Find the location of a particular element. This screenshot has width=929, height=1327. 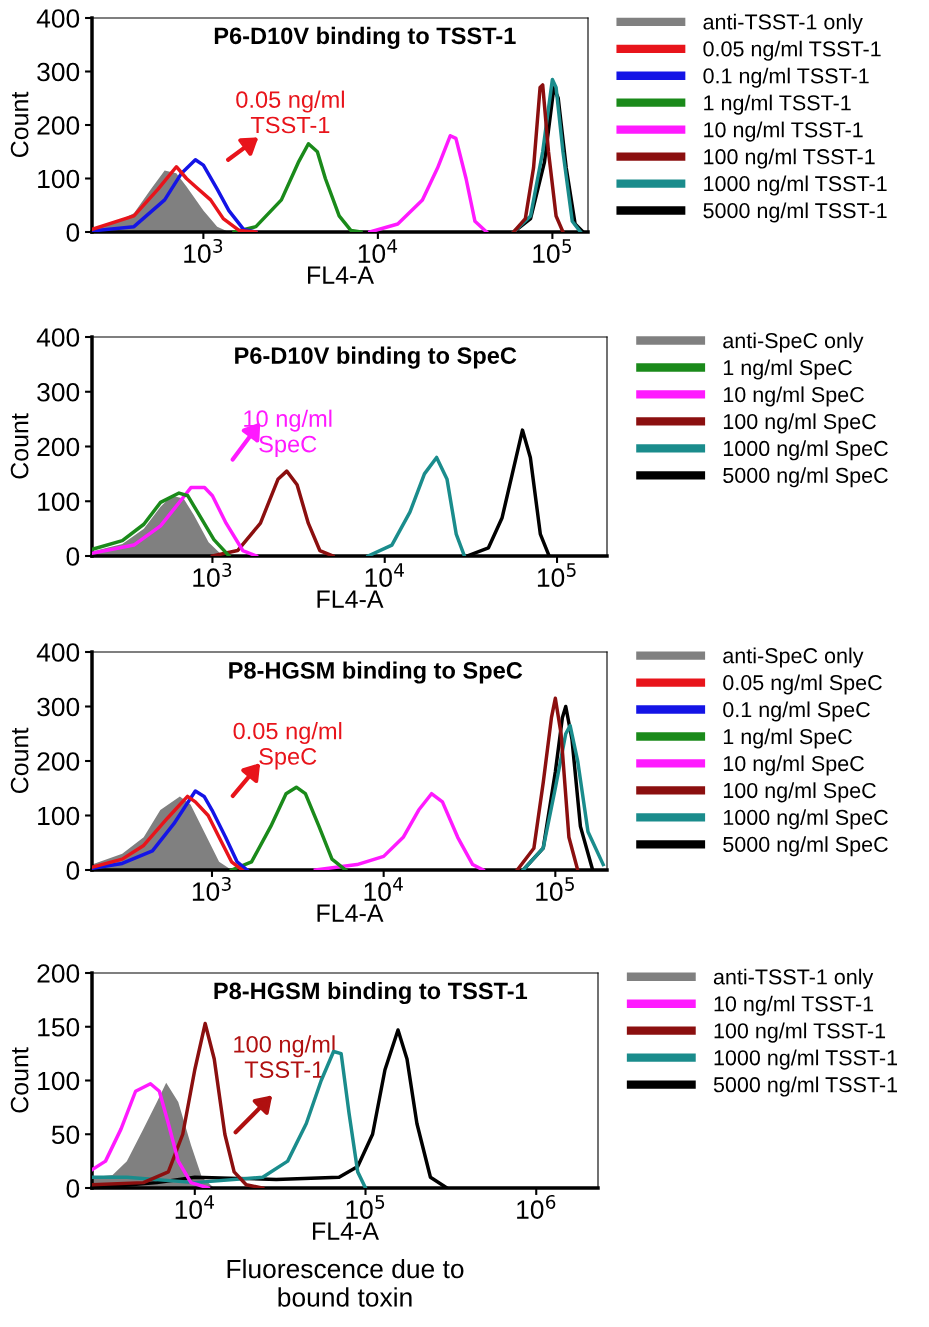

annotation: 0.05 ng/ml SpeC is located at coordinates (287, 746).